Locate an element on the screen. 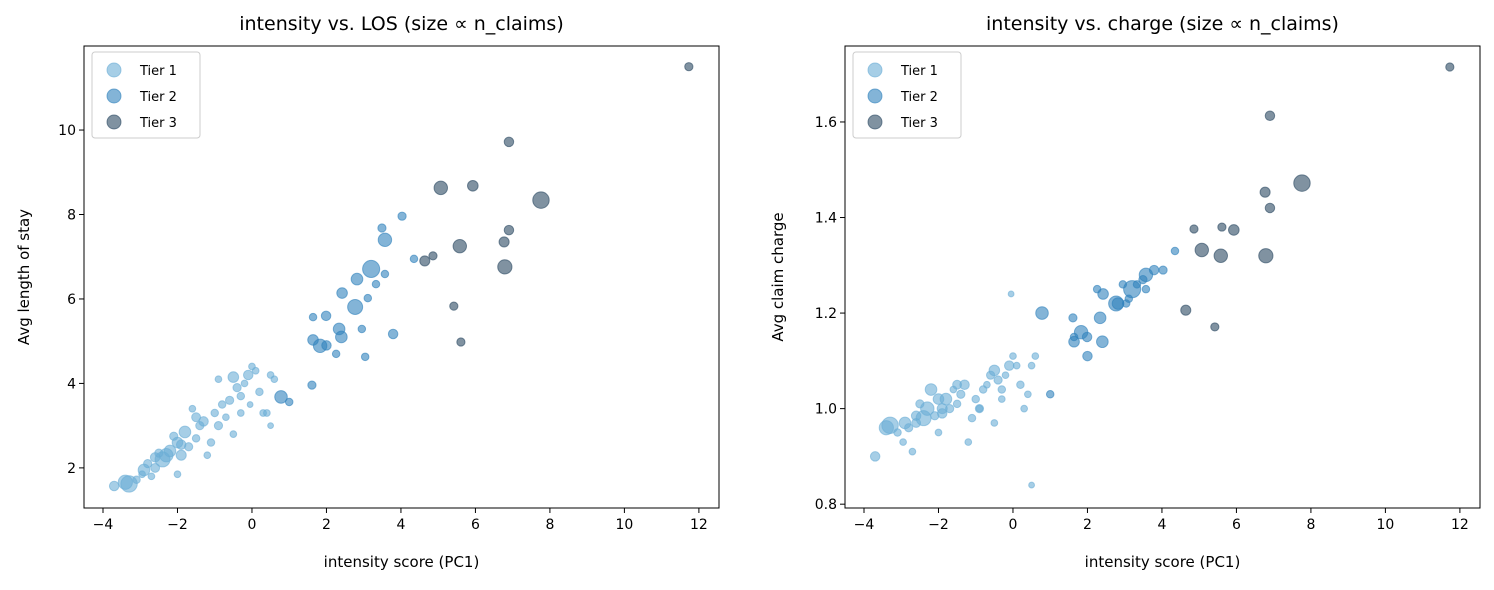  y-tick-label: 6 is located at coordinates (71, 300).